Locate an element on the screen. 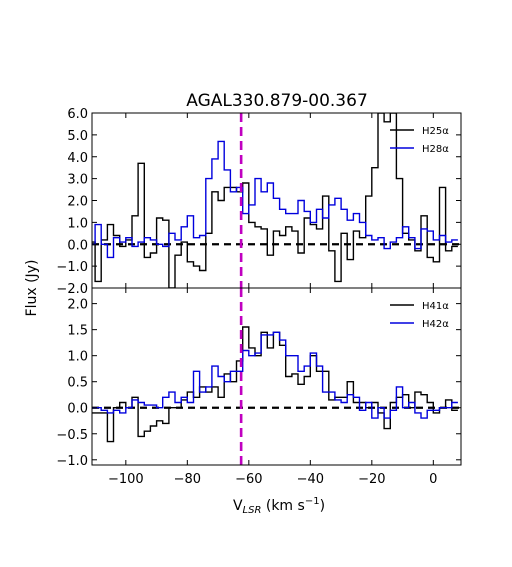  y-axis-label: Flux (Jy) is located at coordinates (32, 288).